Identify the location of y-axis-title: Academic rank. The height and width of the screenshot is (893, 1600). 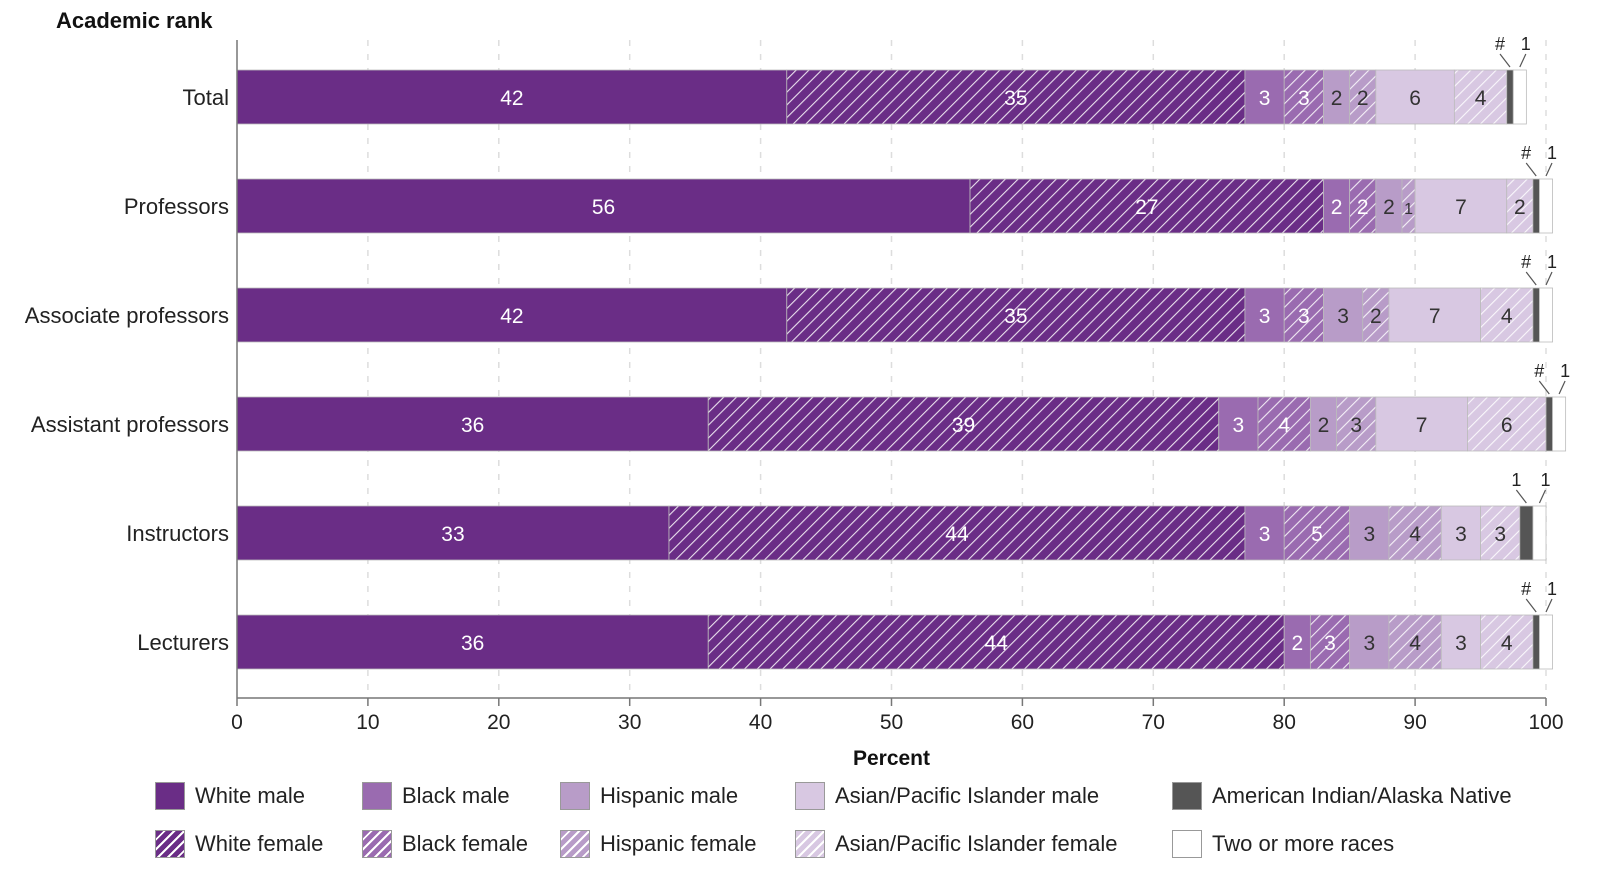
(134, 20).